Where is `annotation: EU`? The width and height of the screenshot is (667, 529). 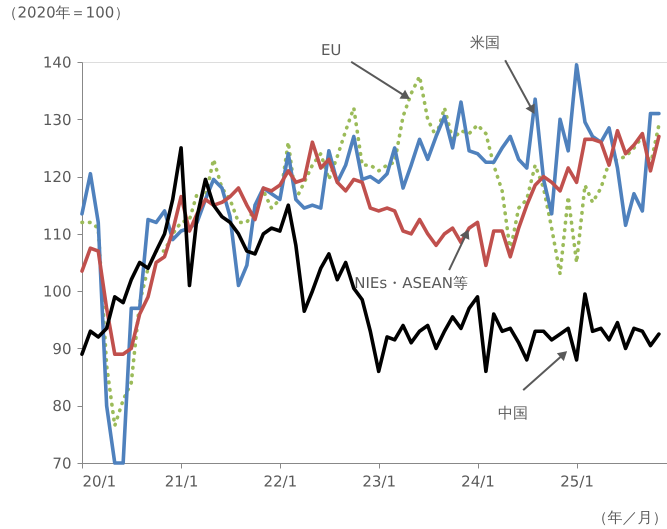 annotation: EU is located at coordinates (331, 49).